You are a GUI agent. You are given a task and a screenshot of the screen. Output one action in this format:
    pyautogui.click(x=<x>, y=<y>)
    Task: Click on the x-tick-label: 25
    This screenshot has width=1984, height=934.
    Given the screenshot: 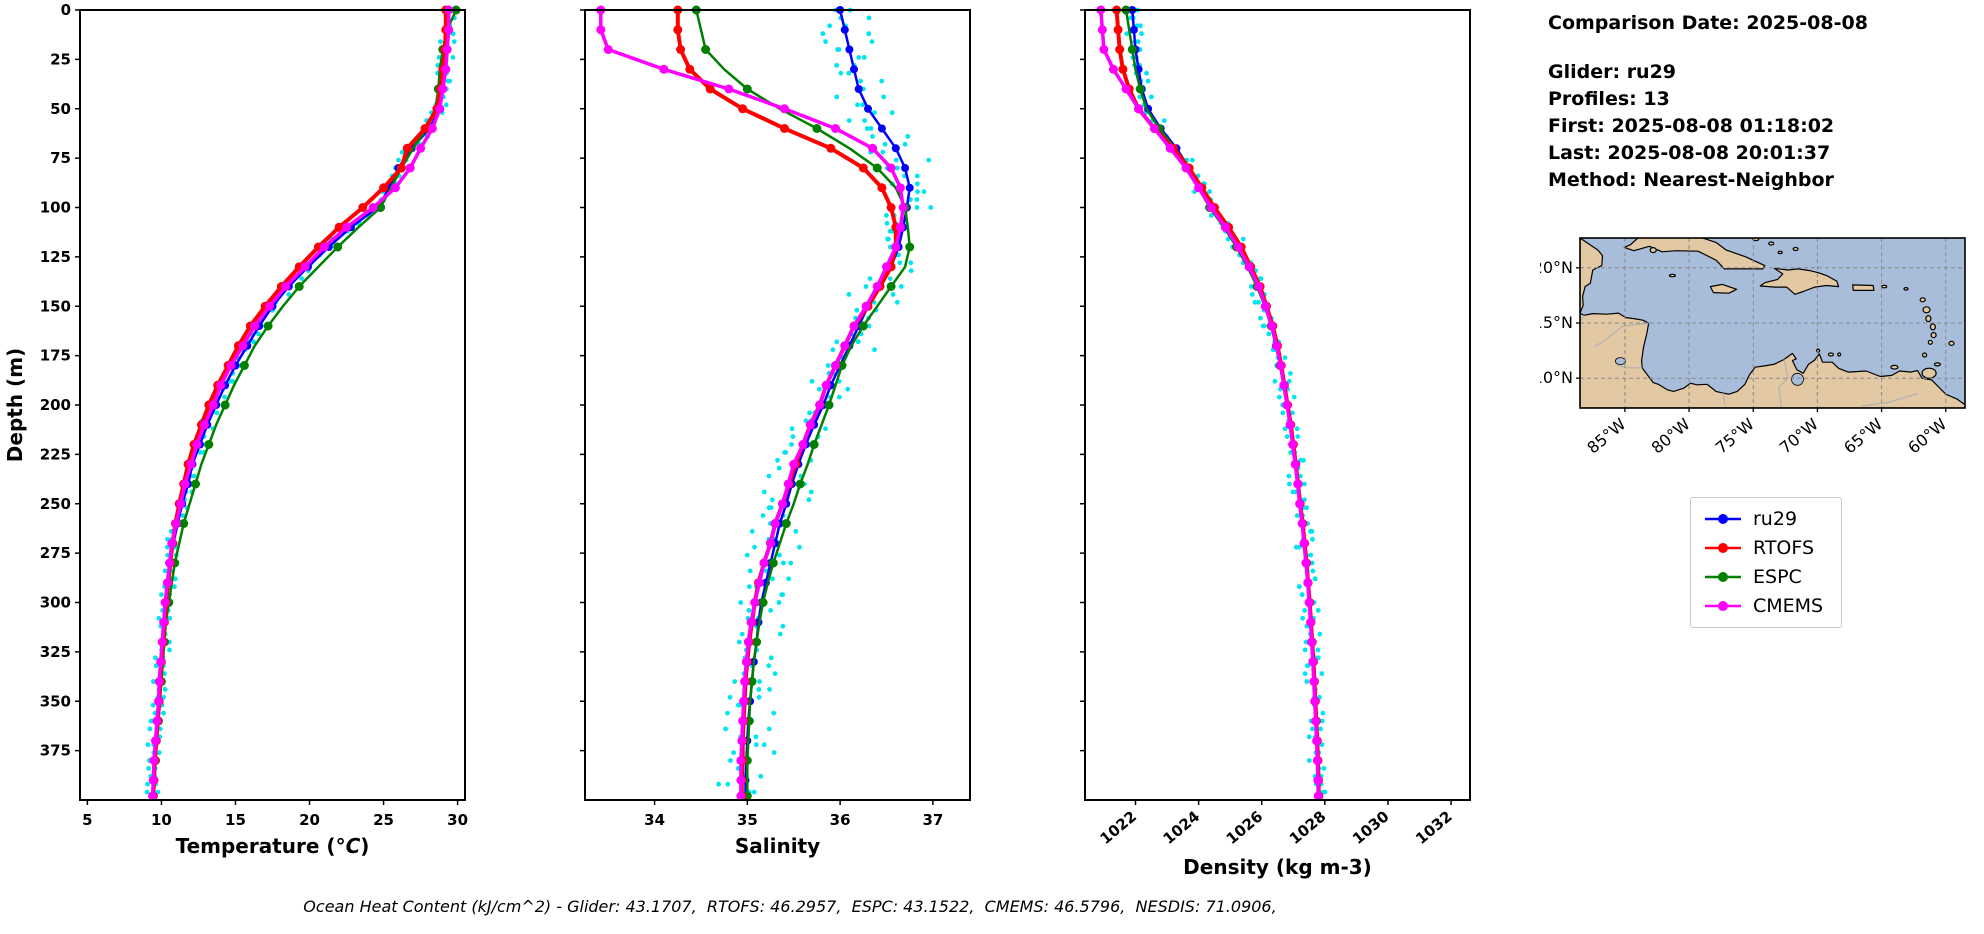 What is the action you would take?
    pyautogui.click(x=383, y=820)
    